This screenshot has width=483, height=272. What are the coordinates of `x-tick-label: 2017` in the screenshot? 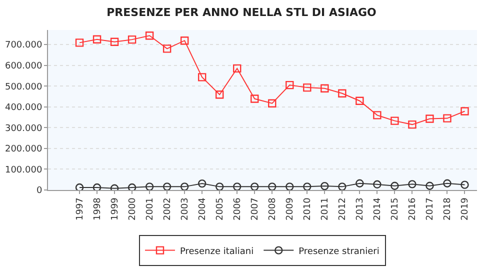 It's located at (431, 209).